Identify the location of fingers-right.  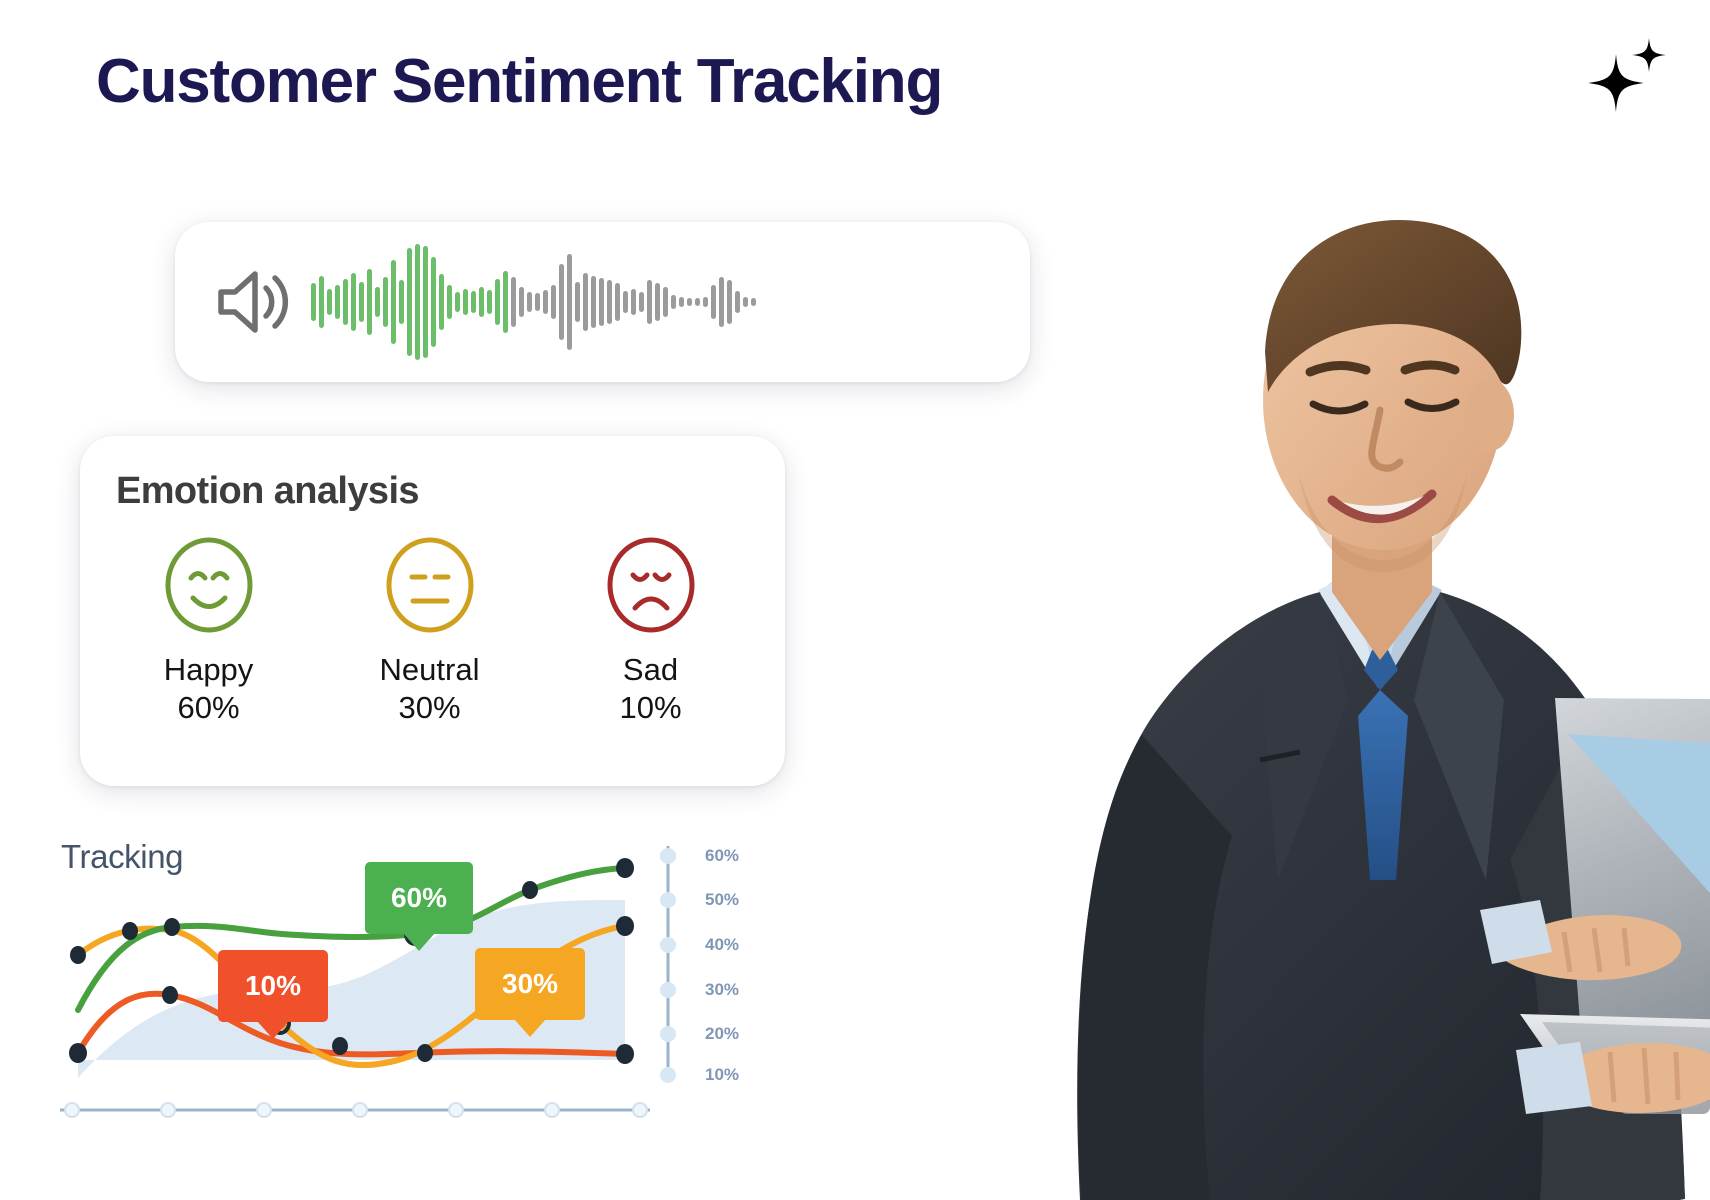
(1596, 950).